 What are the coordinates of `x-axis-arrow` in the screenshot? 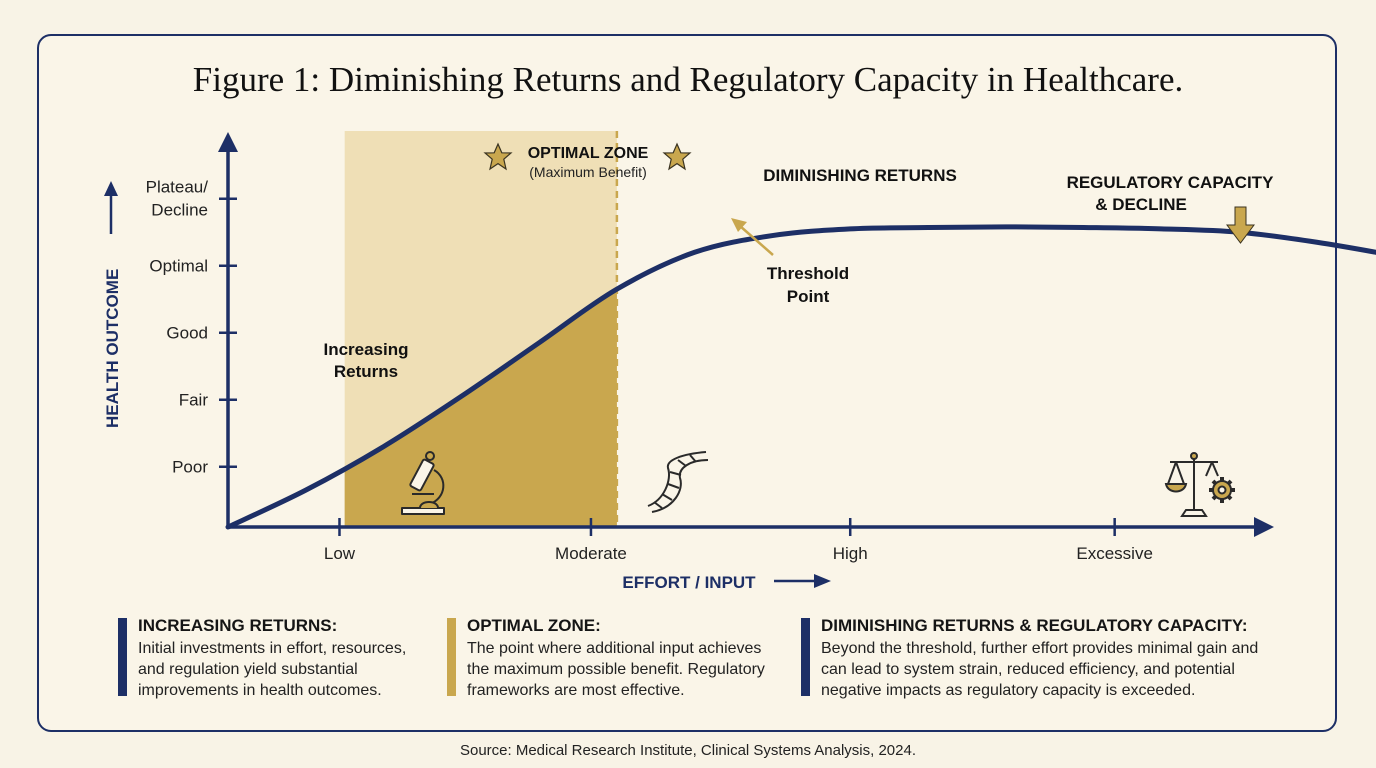 It's located at (1264, 527).